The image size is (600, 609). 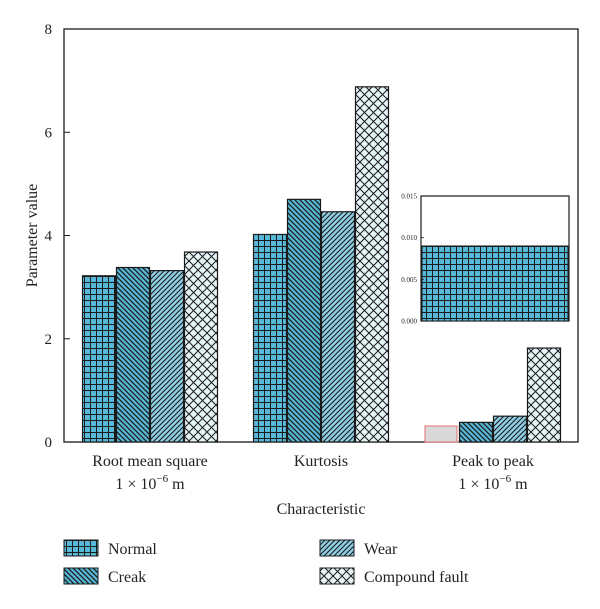 What do you see at coordinates (127, 577) in the screenshot?
I see `legend-label: Creak` at bounding box center [127, 577].